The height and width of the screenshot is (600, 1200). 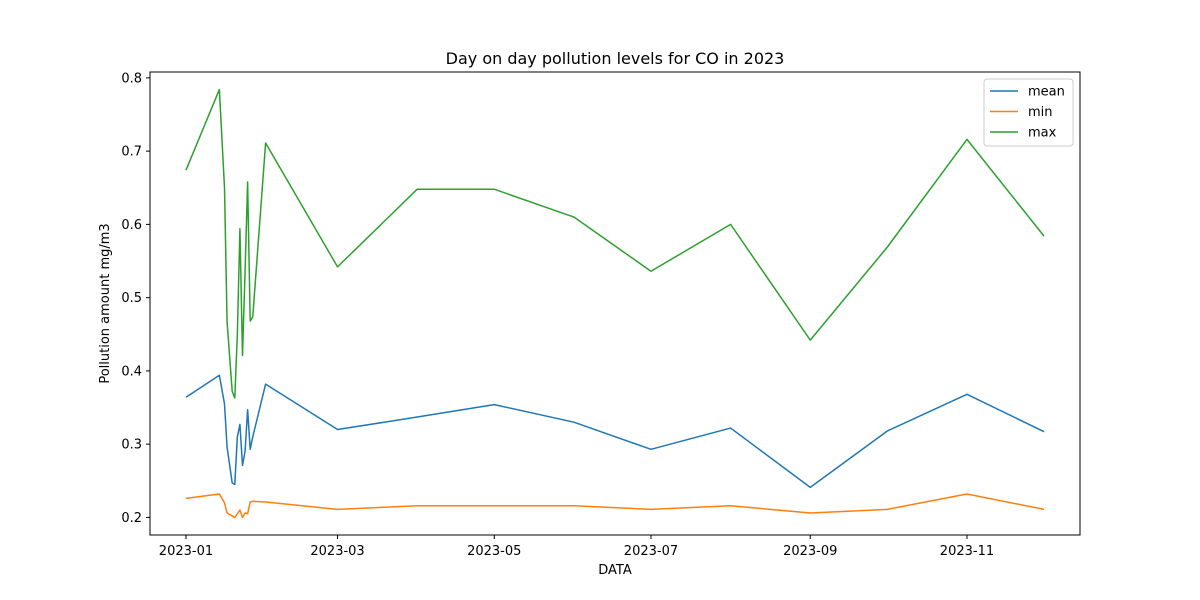 What do you see at coordinates (131, 298) in the screenshot?
I see `y-tick-label: 0.5` at bounding box center [131, 298].